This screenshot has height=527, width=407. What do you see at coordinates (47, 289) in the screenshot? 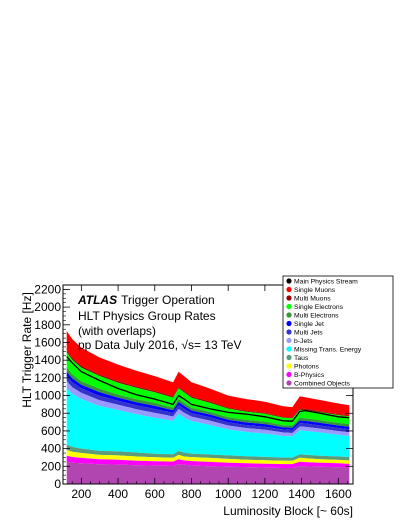
I see `y-tick-label: 2200` at bounding box center [47, 289].